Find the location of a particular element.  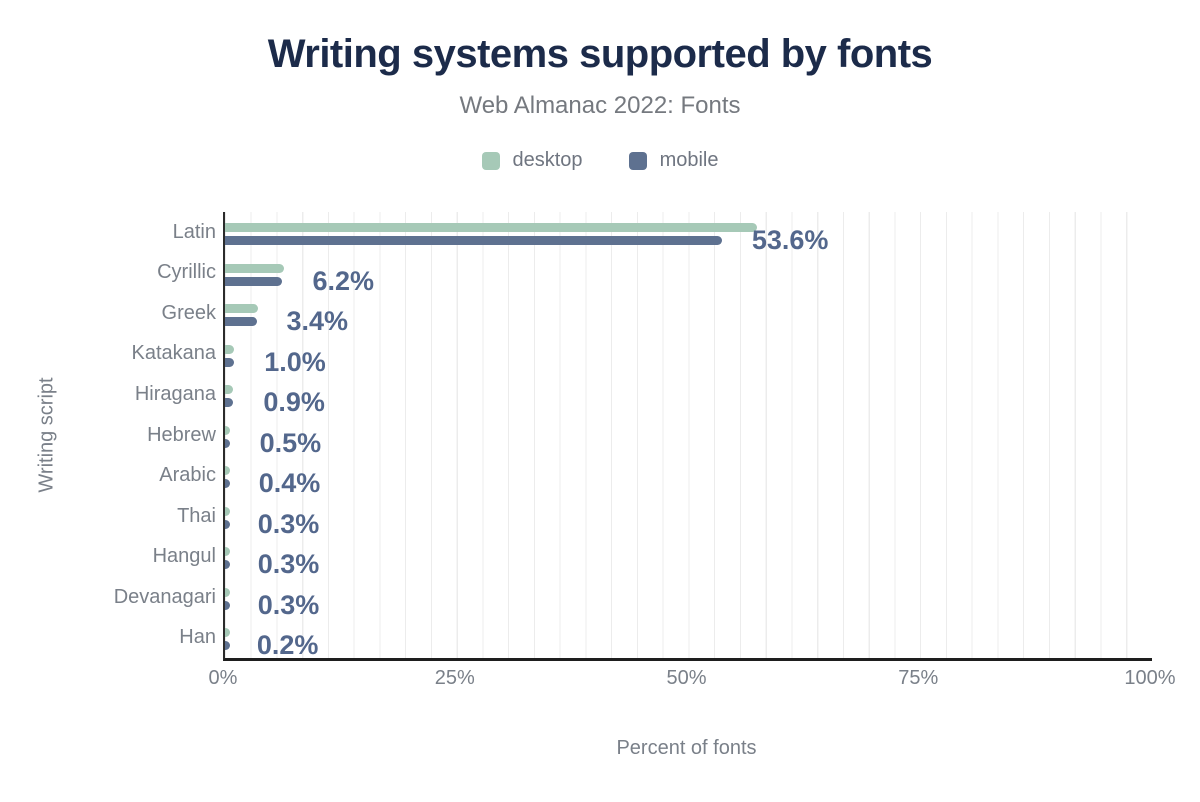

legend-label-desktop: desktop is located at coordinates (547, 160).